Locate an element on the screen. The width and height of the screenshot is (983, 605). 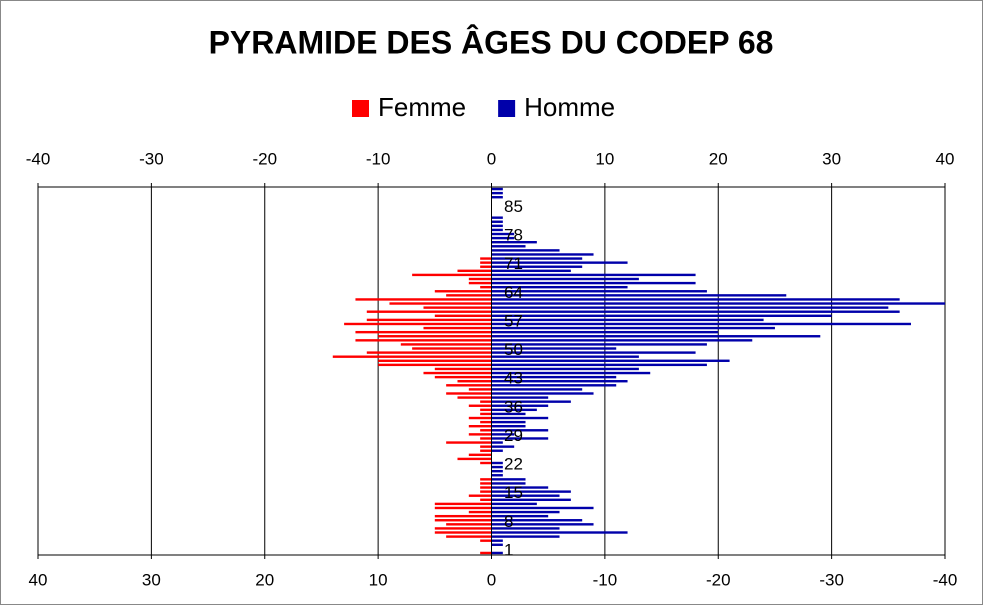
y-tick-label: 36 is located at coordinates (513, 406).